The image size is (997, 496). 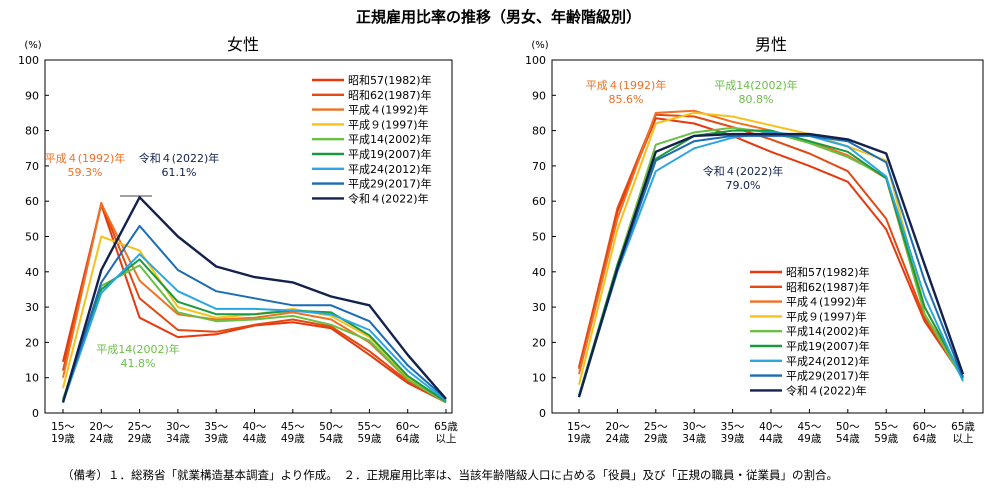 What do you see at coordinates (216, 427) in the screenshot?
I see `x-tick-label: 35～` at bounding box center [216, 427].